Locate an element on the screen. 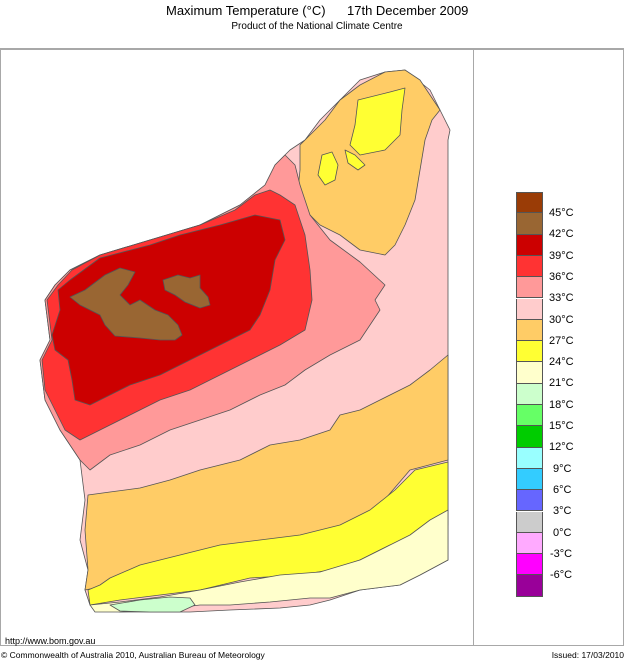 The width and height of the screenshot is (626, 660). subtitle: Product of the National Climate Centre is located at coordinates (313, 26).